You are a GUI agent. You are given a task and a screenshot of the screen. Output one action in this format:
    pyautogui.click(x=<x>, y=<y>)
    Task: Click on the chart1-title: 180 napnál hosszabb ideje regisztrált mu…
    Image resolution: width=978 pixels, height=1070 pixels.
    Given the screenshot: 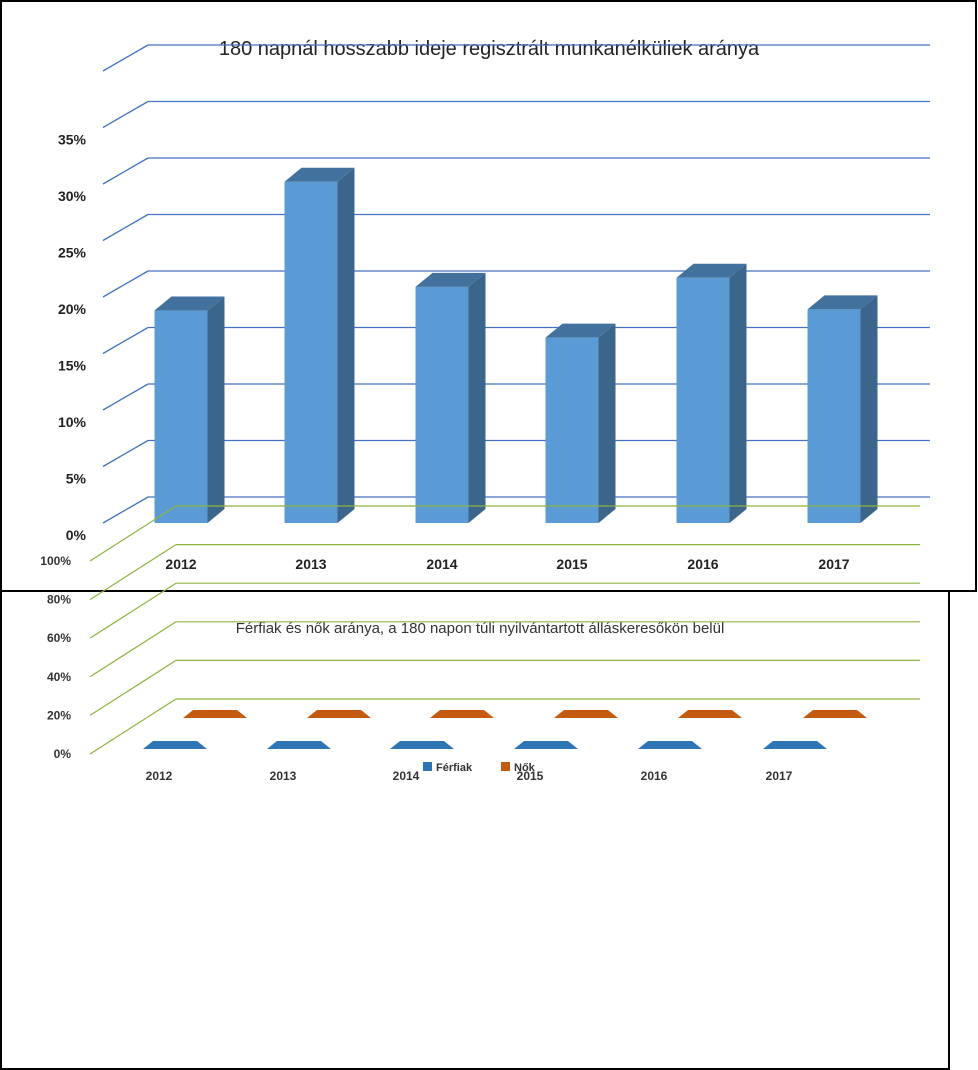 What is the action you would take?
    pyautogui.click(x=489, y=49)
    